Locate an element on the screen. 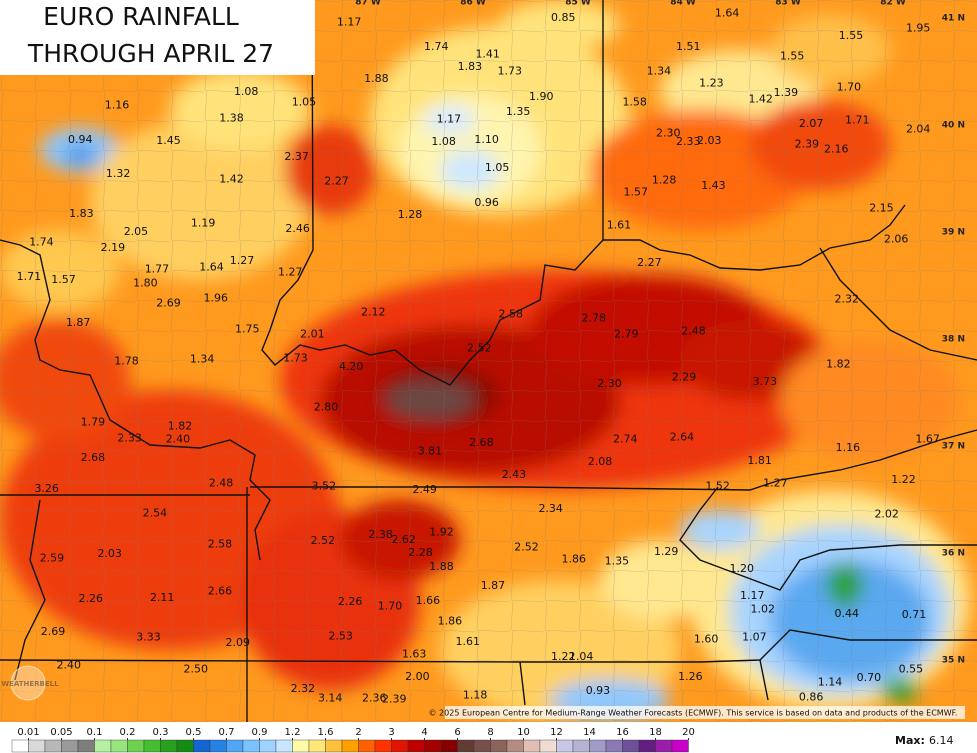 The height and width of the screenshot is (753, 977). rain-value: 4.20 is located at coordinates (351, 366).